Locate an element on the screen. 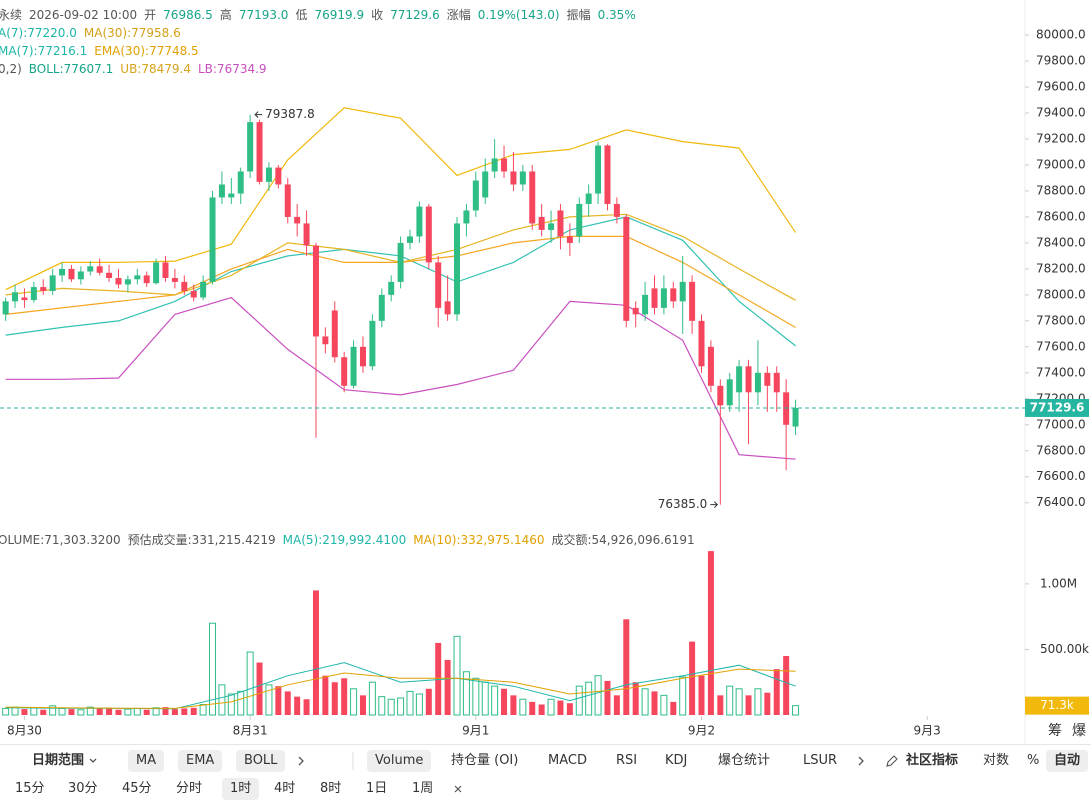 Image resolution: width=1091 pixels, height=803 pixels. indicator: 持仓量 (OI) is located at coordinates (485, 760).